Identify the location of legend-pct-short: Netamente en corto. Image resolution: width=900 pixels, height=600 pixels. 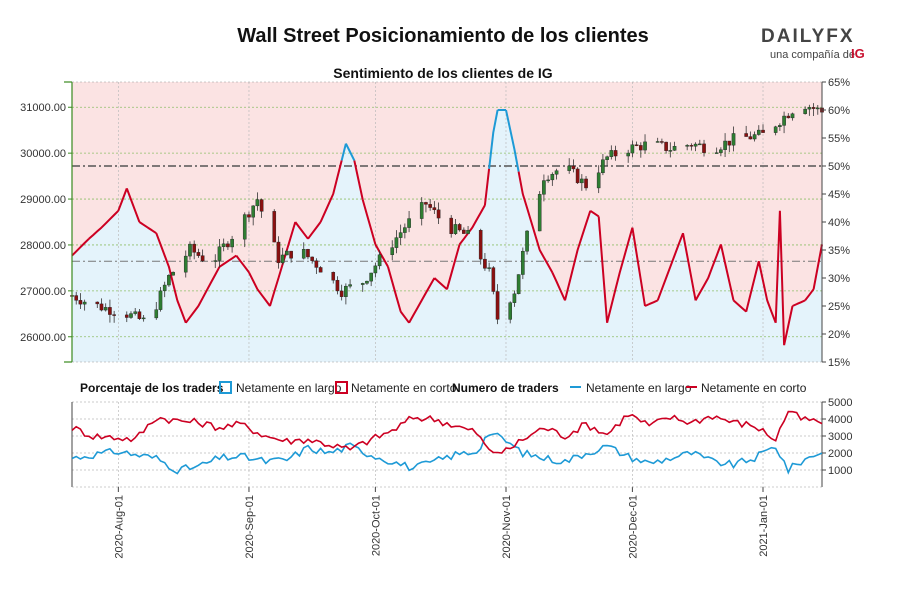
(404, 388).